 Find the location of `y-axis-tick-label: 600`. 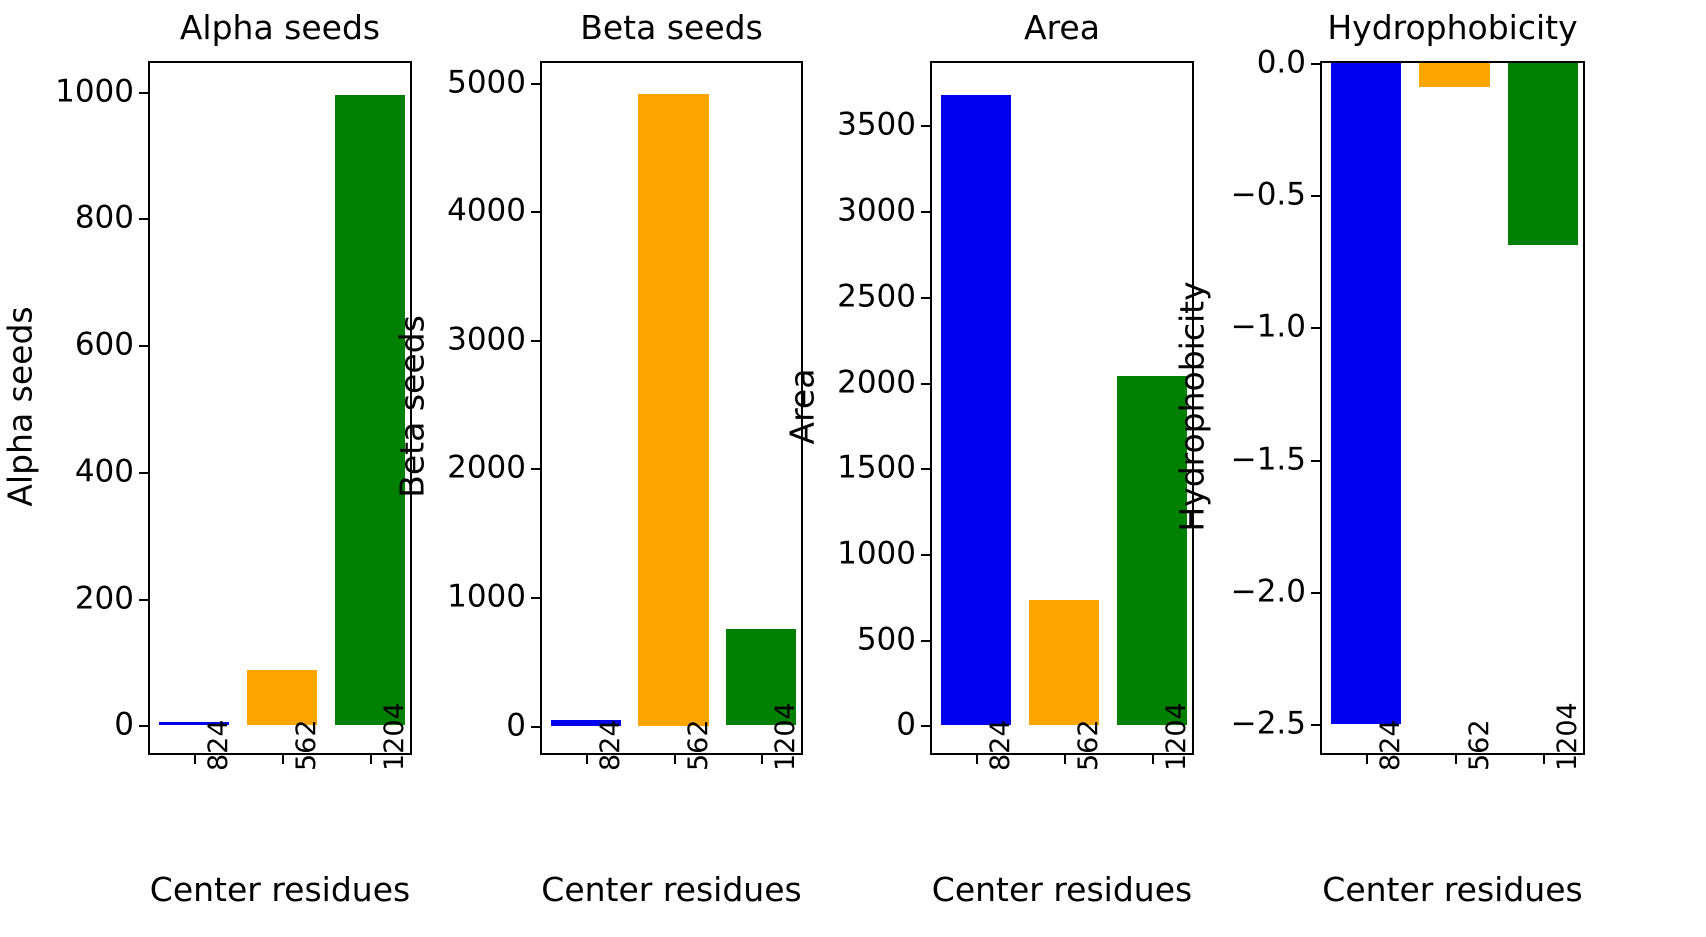

y-axis-tick-label: 600 is located at coordinates (104, 344).